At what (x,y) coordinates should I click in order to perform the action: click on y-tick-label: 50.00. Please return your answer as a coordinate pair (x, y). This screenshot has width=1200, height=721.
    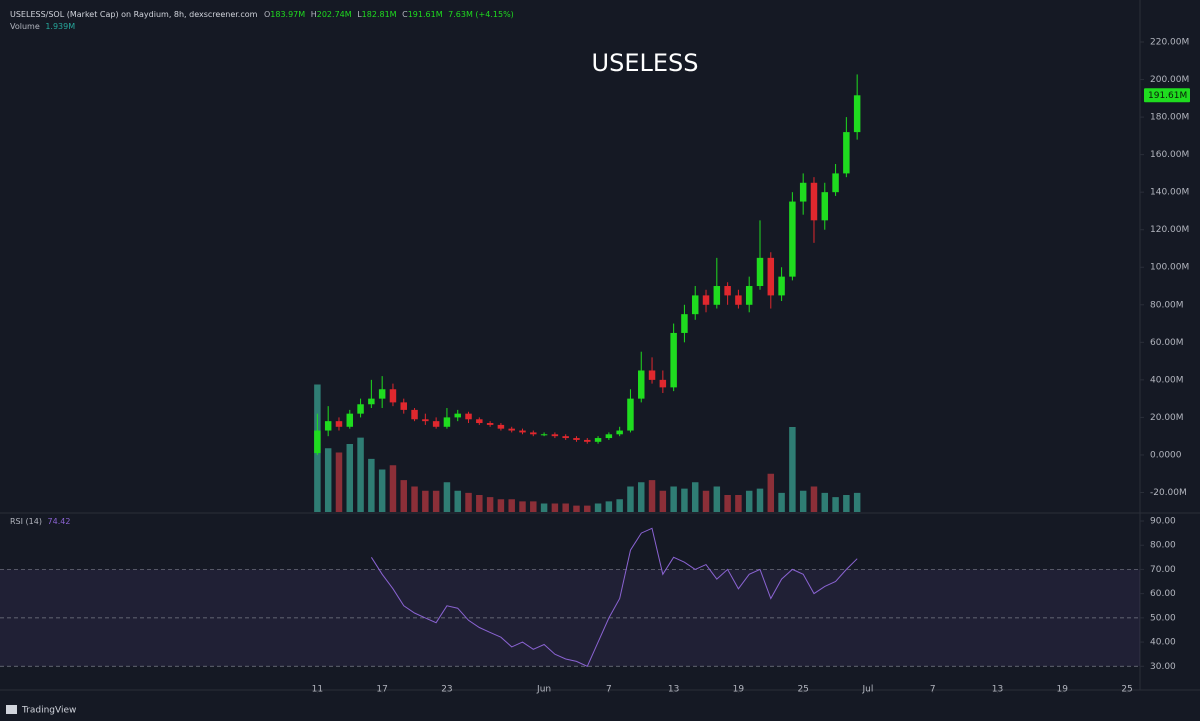
    Looking at the image, I should click on (1163, 618).